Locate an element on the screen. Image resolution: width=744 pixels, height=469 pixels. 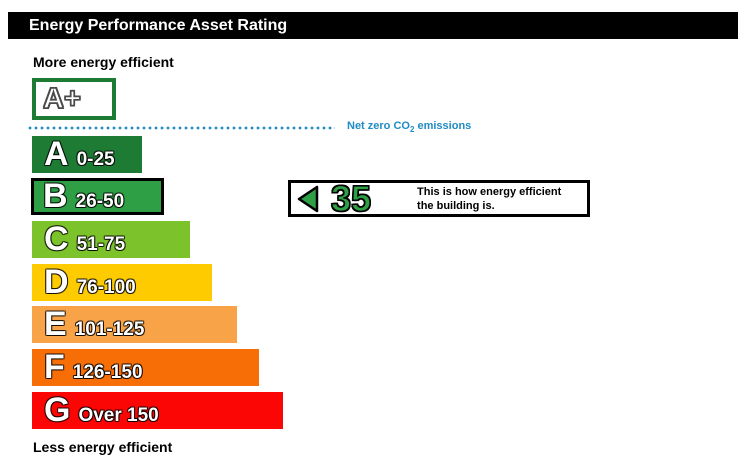
rating-band-d: D 76-100 is located at coordinates (122, 282).